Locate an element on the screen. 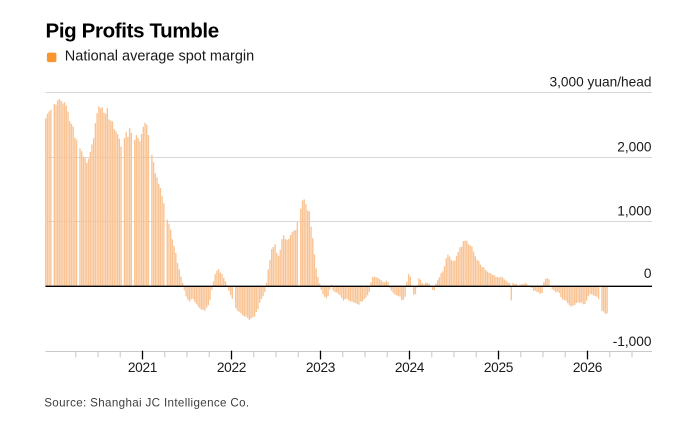  svg-text: 2022 is located at coordinates (231, 367).